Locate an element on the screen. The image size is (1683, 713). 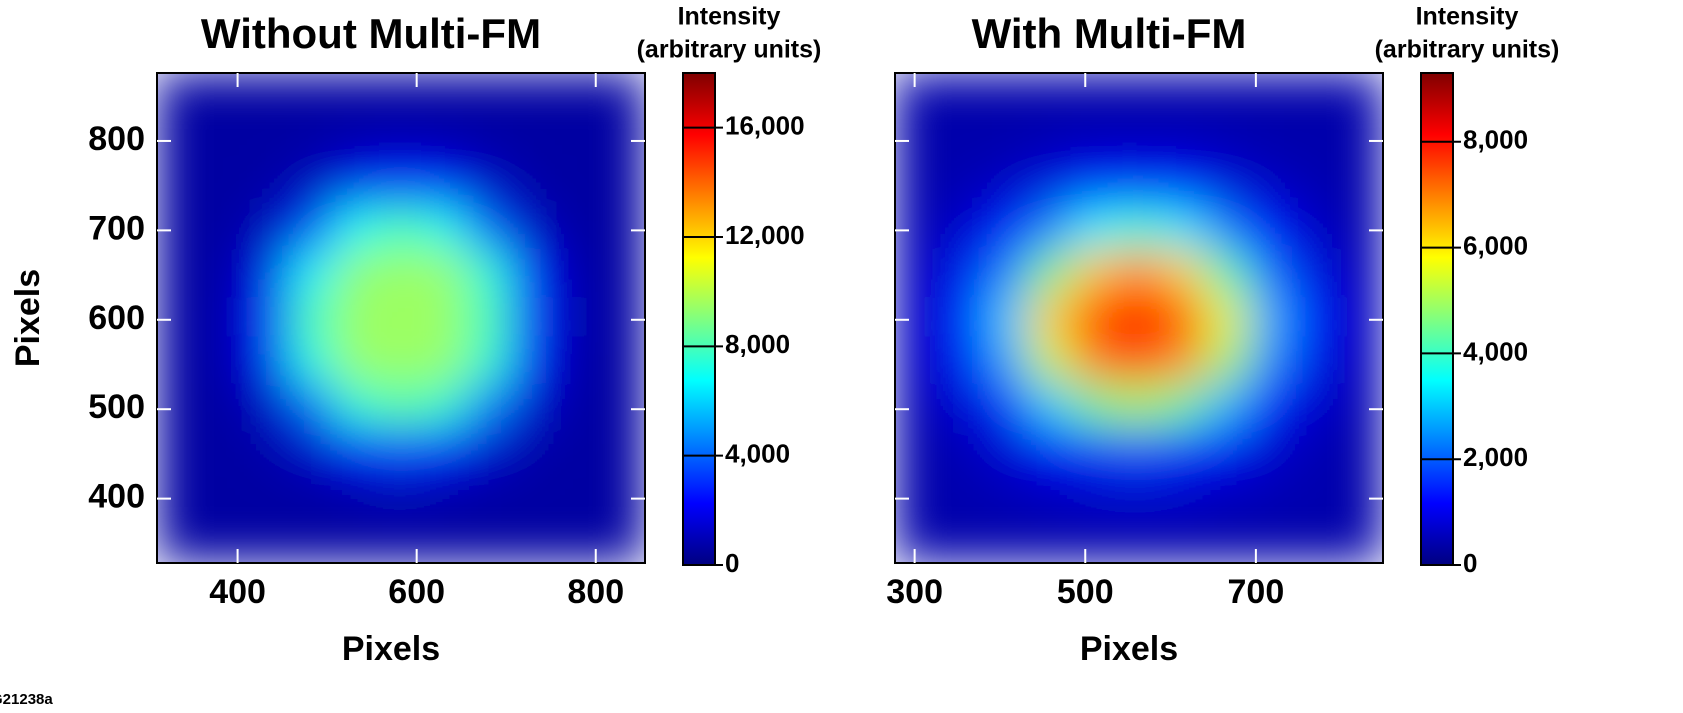
y-tick-label: 400 is located at coordinates (116, 497).